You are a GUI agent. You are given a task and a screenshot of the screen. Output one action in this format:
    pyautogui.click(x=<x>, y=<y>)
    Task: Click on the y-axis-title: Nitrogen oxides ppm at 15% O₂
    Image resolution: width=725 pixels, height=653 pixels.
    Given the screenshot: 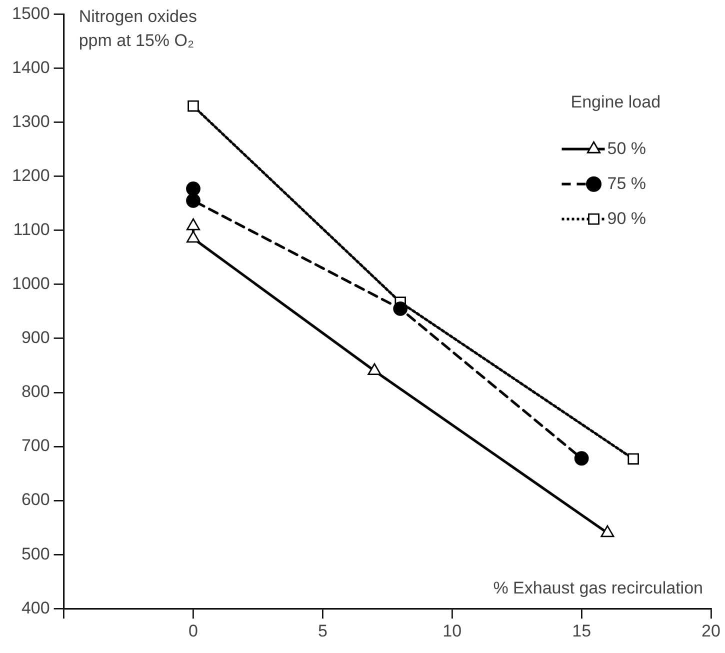 What is the action you would take?
    pyautogui.click(x=137, y=28)
    